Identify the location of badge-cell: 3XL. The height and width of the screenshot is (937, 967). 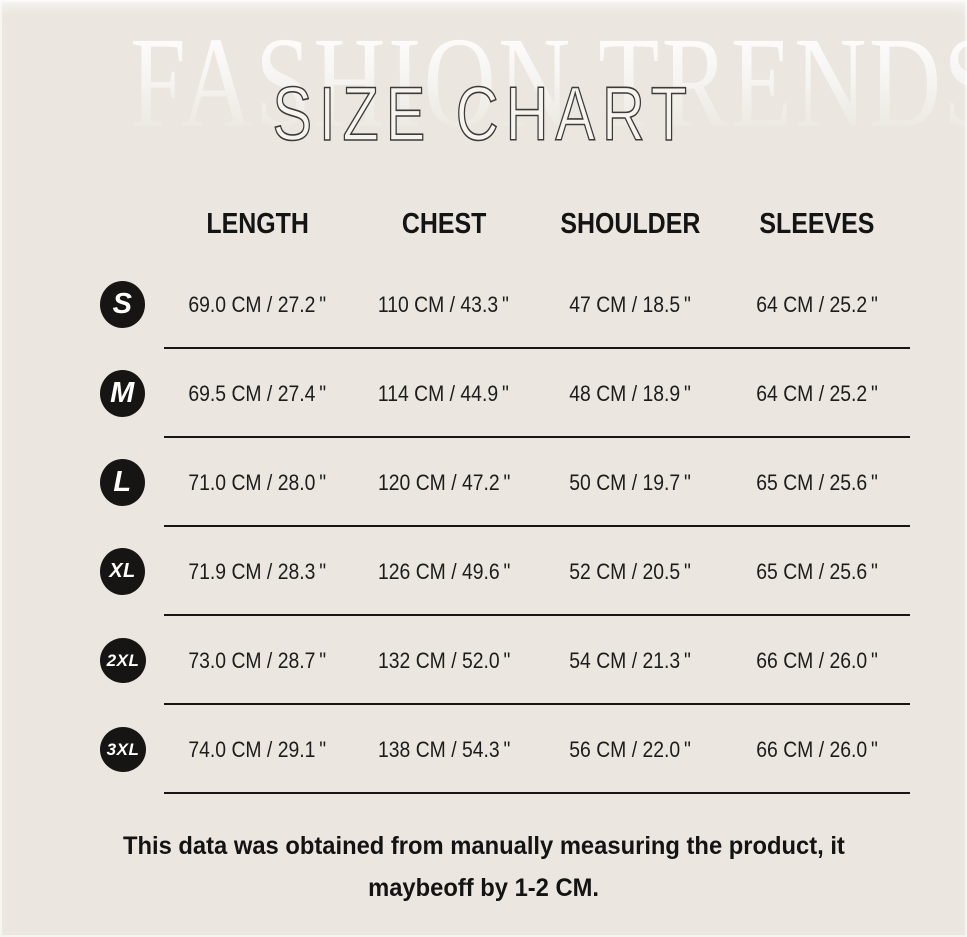
(132, 749).